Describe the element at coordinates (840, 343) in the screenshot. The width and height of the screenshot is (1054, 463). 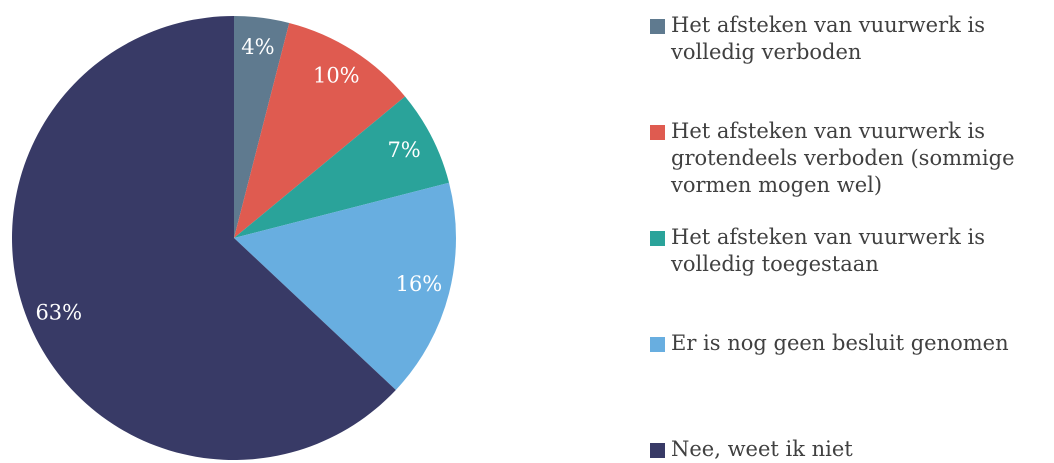
I see `legend-label: Er is nog geen besluit genomen` at that location.